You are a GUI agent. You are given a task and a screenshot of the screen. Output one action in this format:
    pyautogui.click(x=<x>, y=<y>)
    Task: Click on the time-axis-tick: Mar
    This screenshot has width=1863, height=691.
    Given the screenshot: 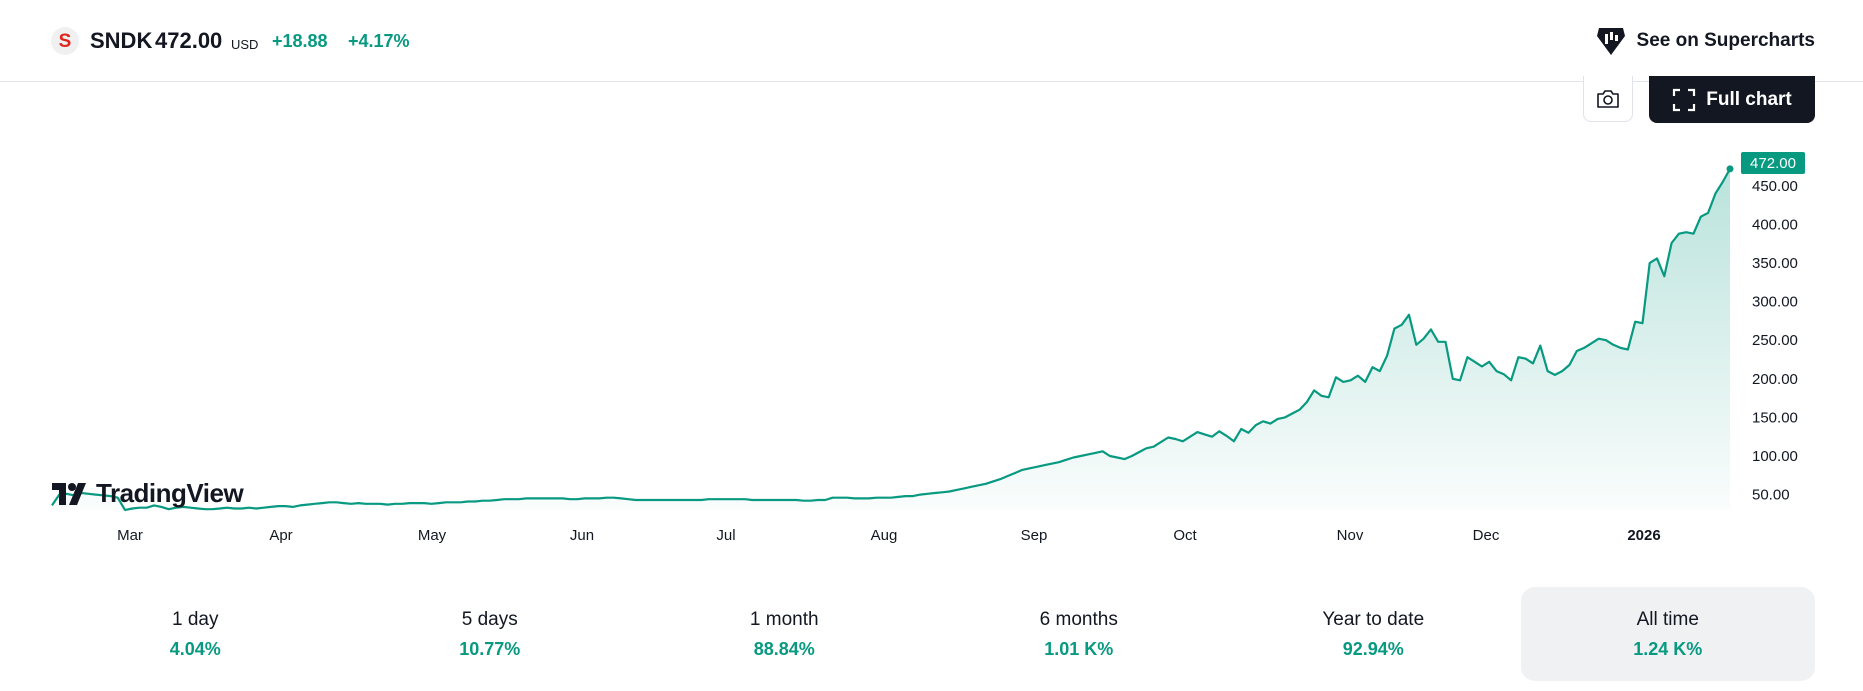 What is the action you would take?
    pyautogui.click(x=130, y=535)
    